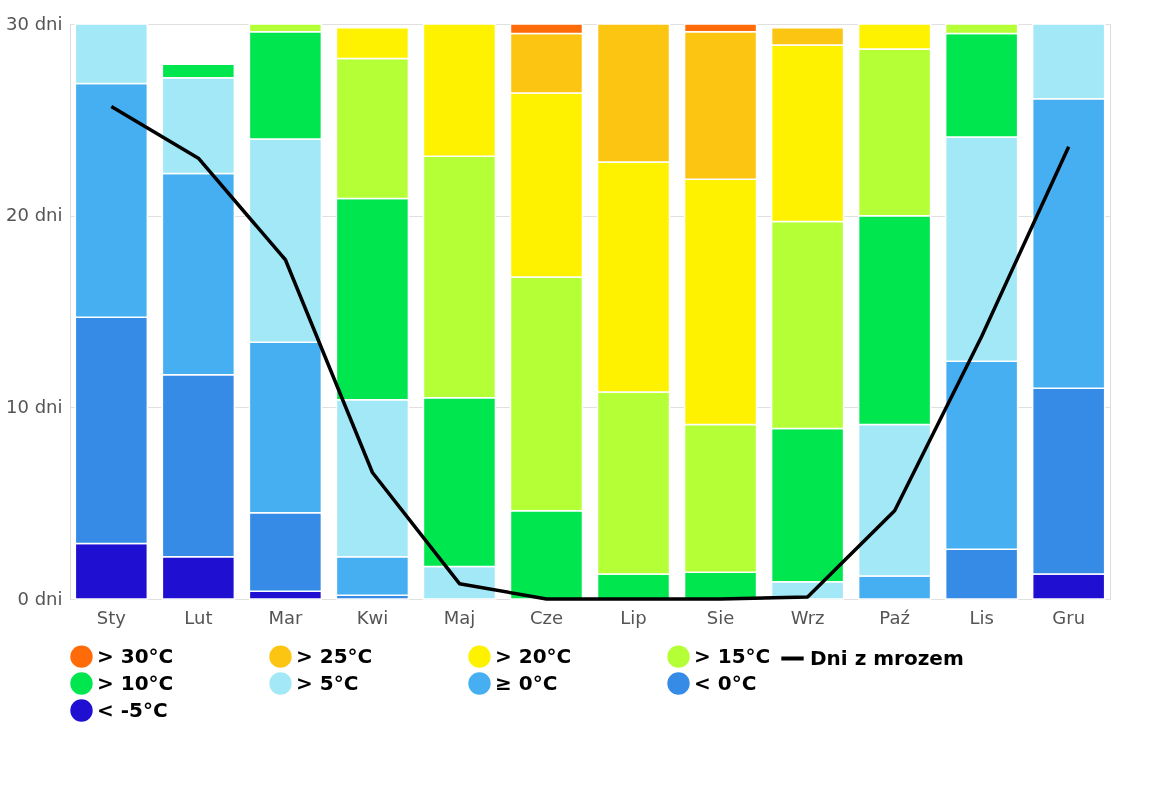 This screenshot has width=1166, height=792. Describe the element at coordinates (546, 617) in the screenshot. I see `x-tick-label: Cze` at that location.